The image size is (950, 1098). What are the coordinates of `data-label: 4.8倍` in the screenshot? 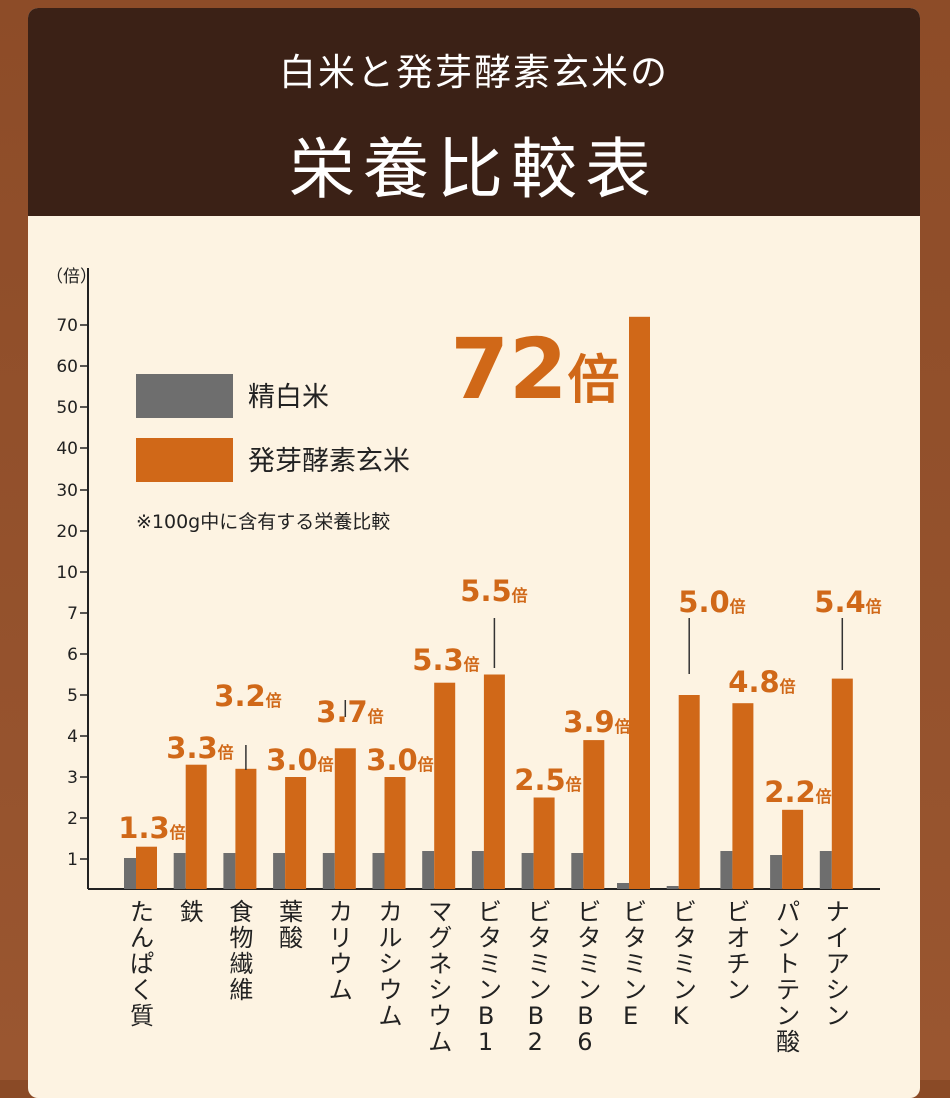 It's located at (761, 682).